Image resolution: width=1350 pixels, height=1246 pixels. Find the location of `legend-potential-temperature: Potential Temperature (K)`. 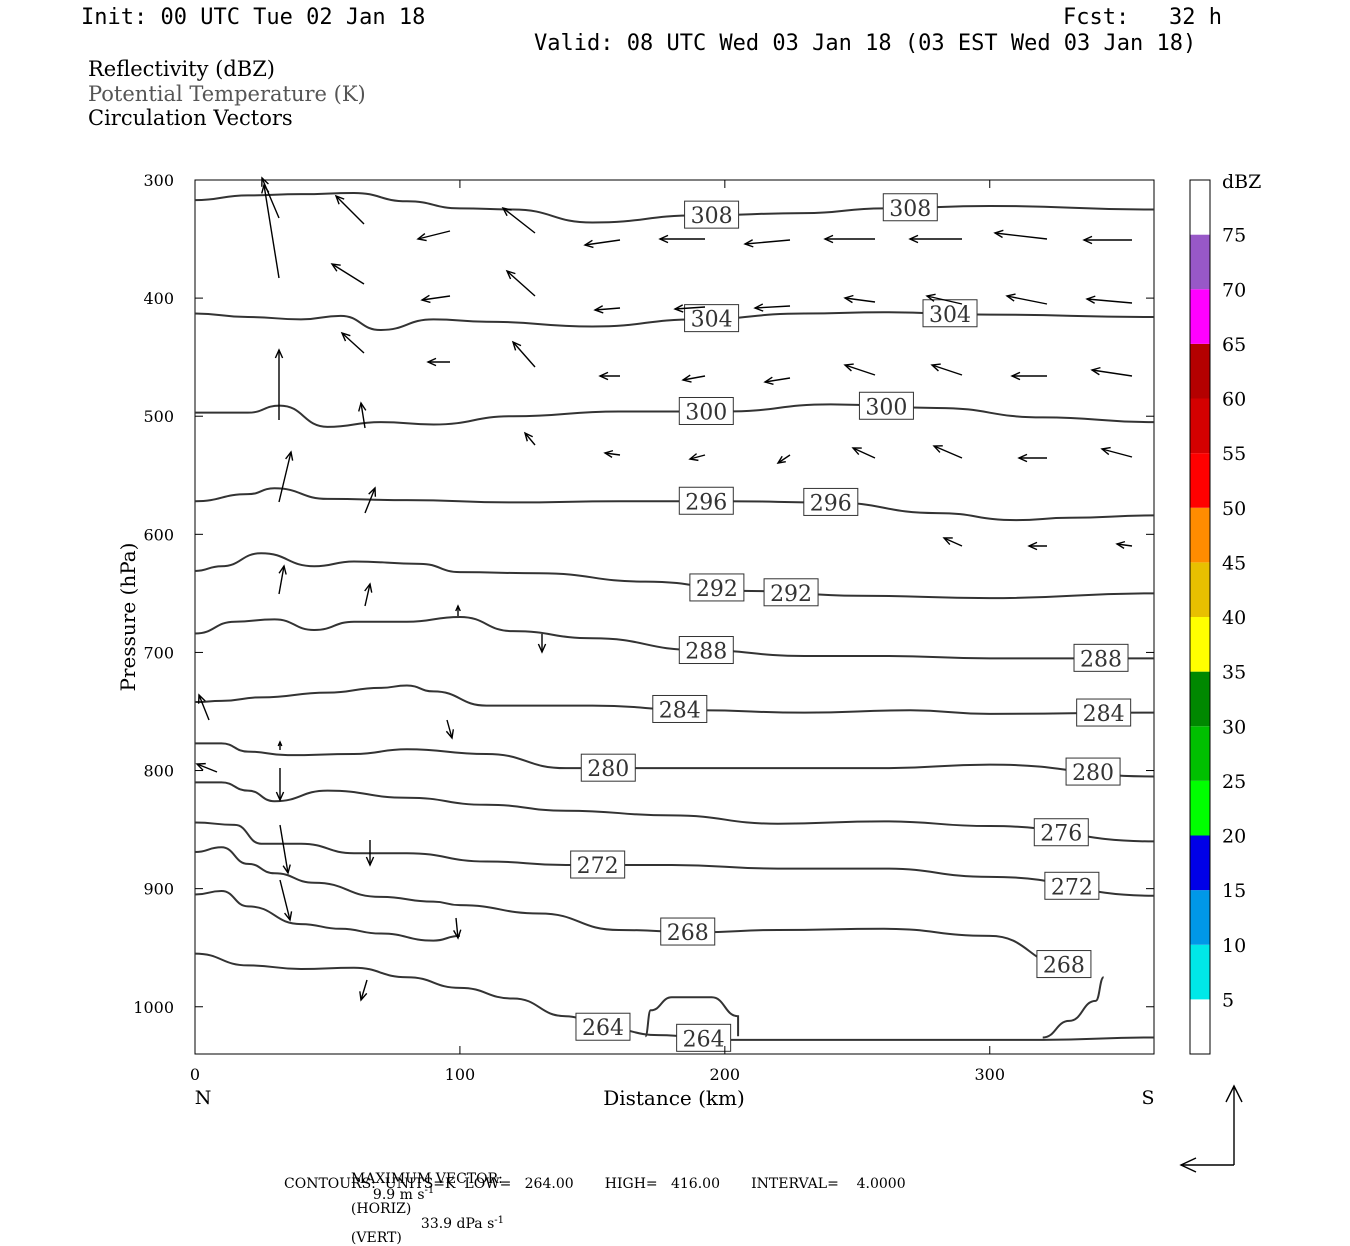

legend-potential-temperature: Potential Temperature (K) is located at coordinates (227, 94).